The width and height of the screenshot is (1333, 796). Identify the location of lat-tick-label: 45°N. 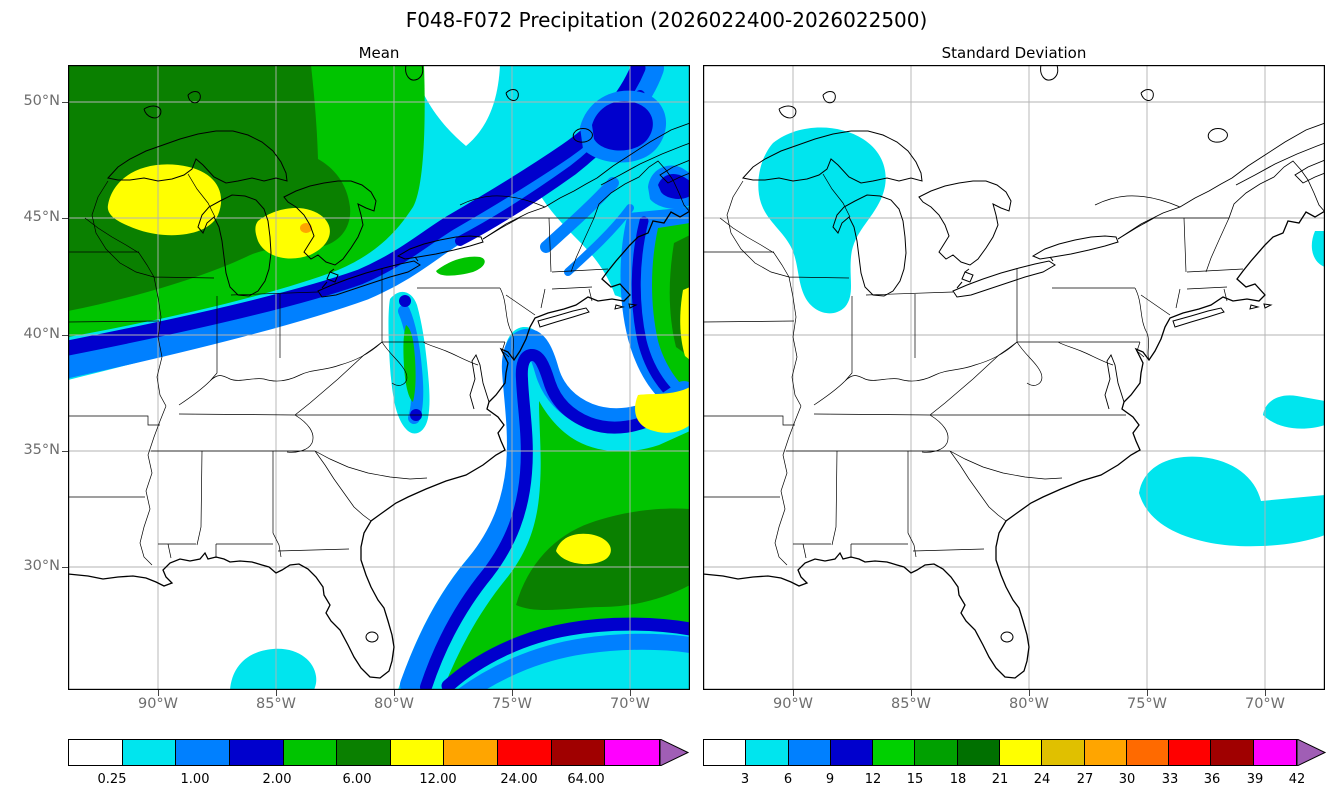
(41, 217).